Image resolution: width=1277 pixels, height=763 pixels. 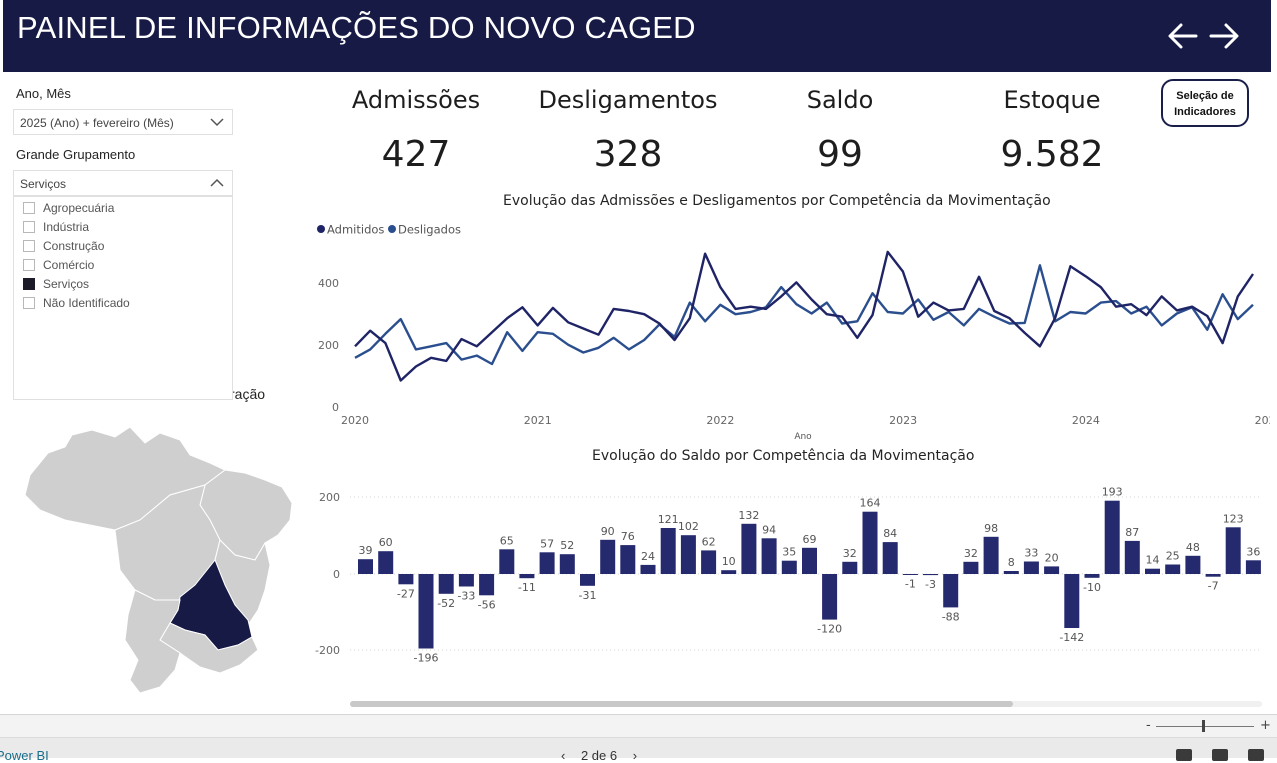 What do you see at coordinates (850, 553) in the screenshot?
I see `saldo-data-label: 32` at bounding box center [850, 553].